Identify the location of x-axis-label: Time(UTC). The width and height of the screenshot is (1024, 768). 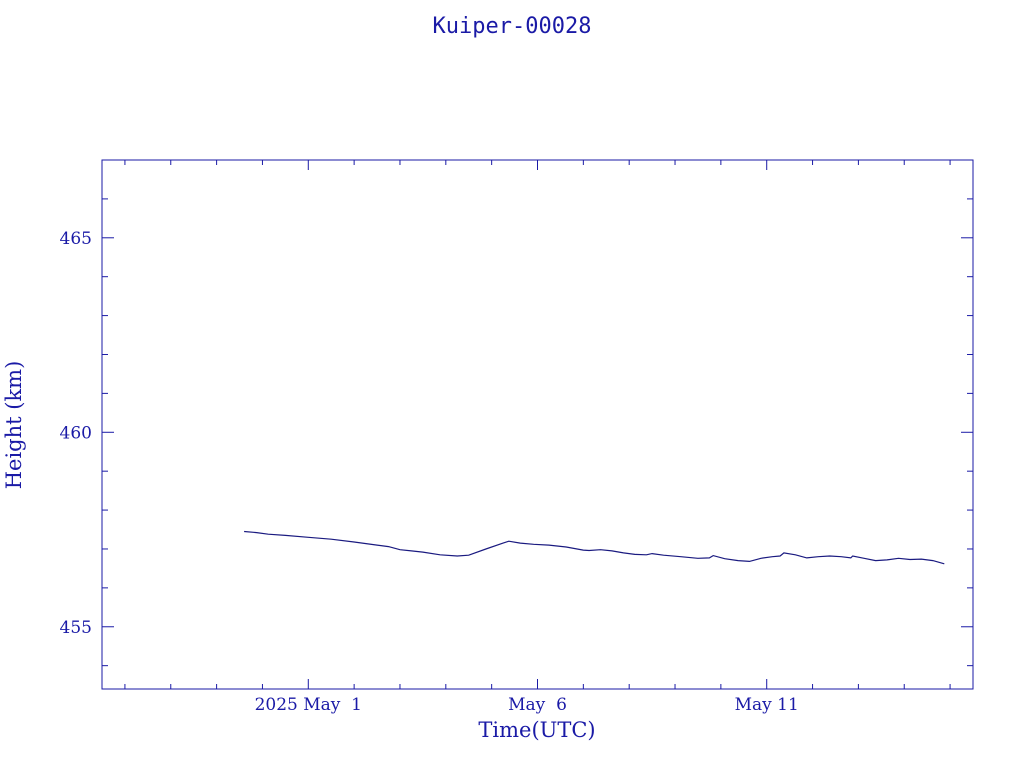
(537, 730).